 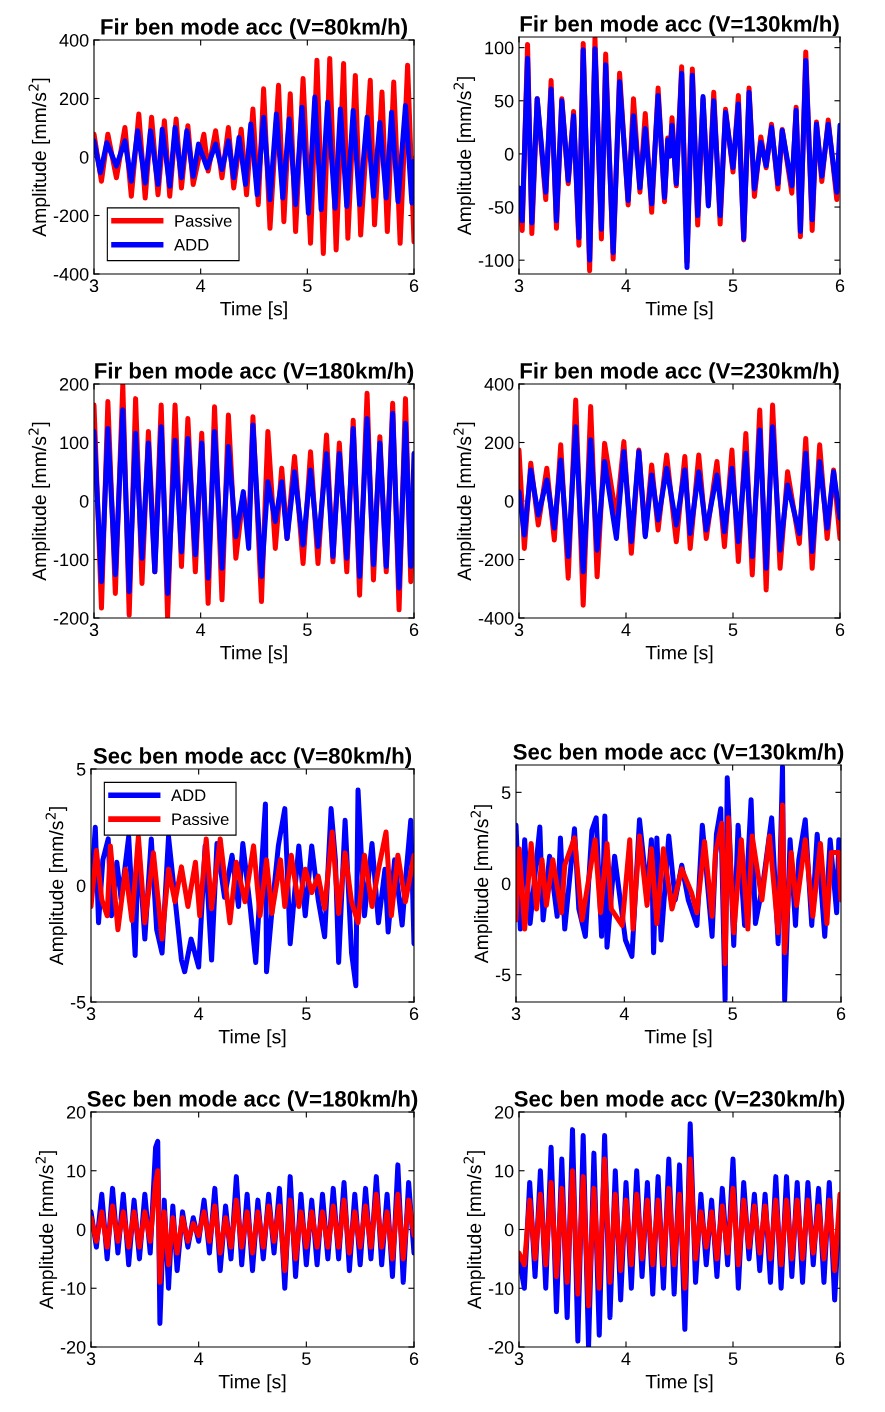 What do you see at coordinates (501, 207) in the screenshot?
I see `y-tick-label: -50` at bounding box center [501, 207].